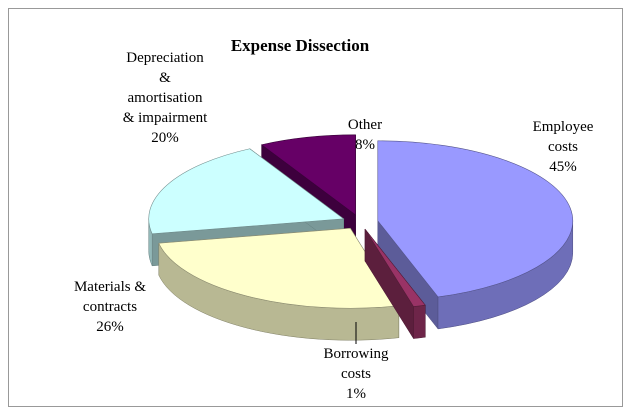  I want to click on value-label: 26%, so click(110, 327).